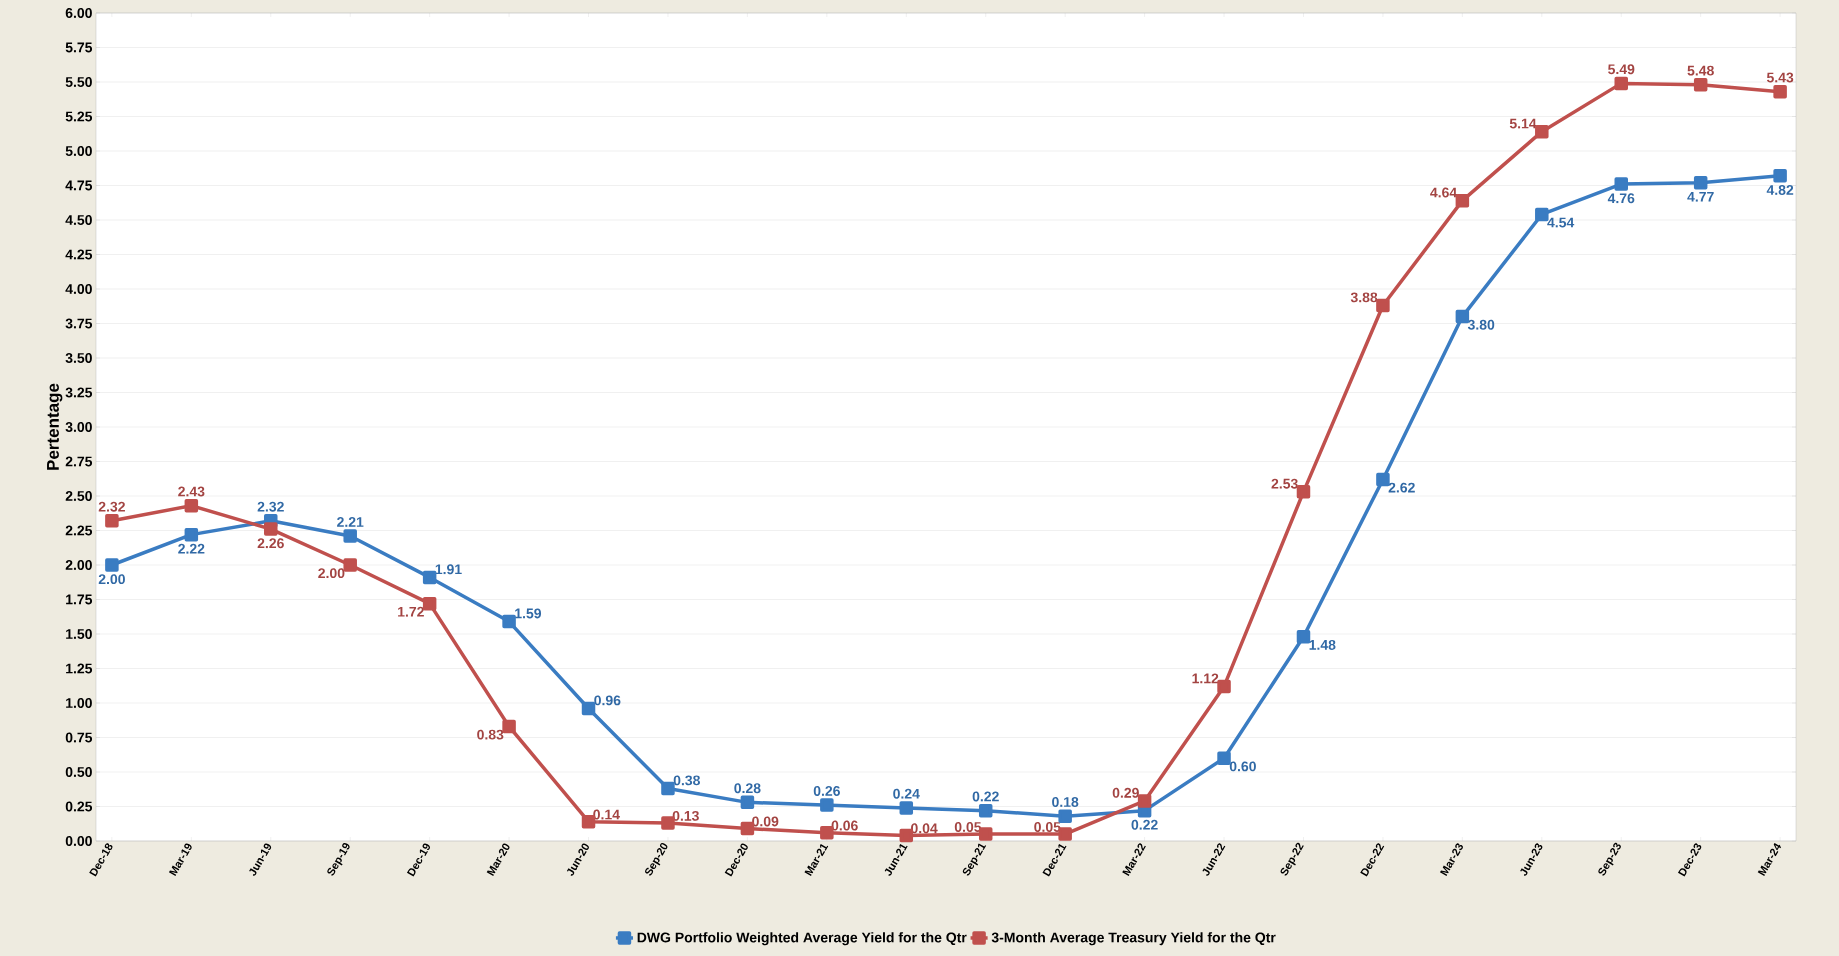 Image resolution: width=1839 pixels, height=956 pixels. Describe the element at coordinates (78, 358) in the screenshot. I see `y-tick-label: 3.50` at that location.